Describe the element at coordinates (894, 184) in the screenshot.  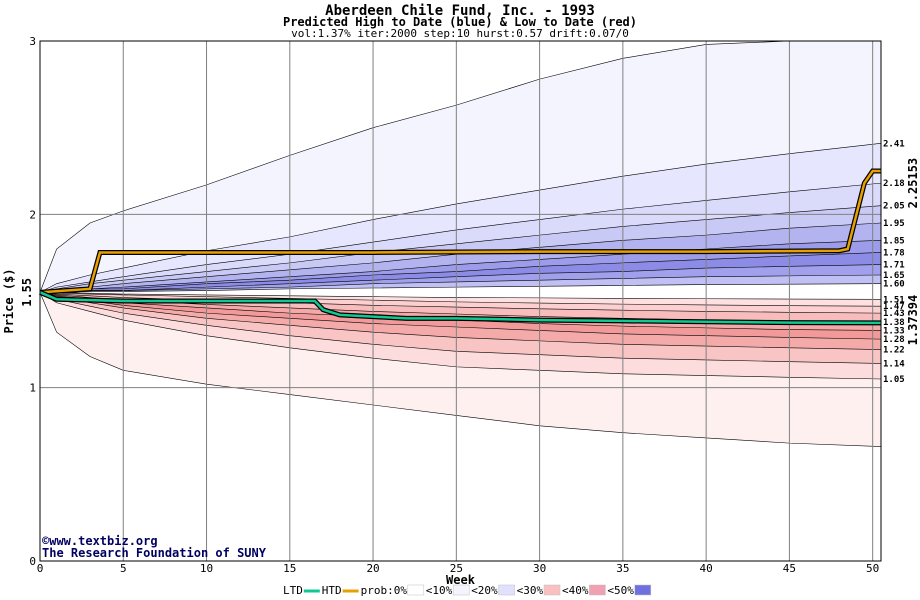
I see `percentile-label: 2.18` at that location.